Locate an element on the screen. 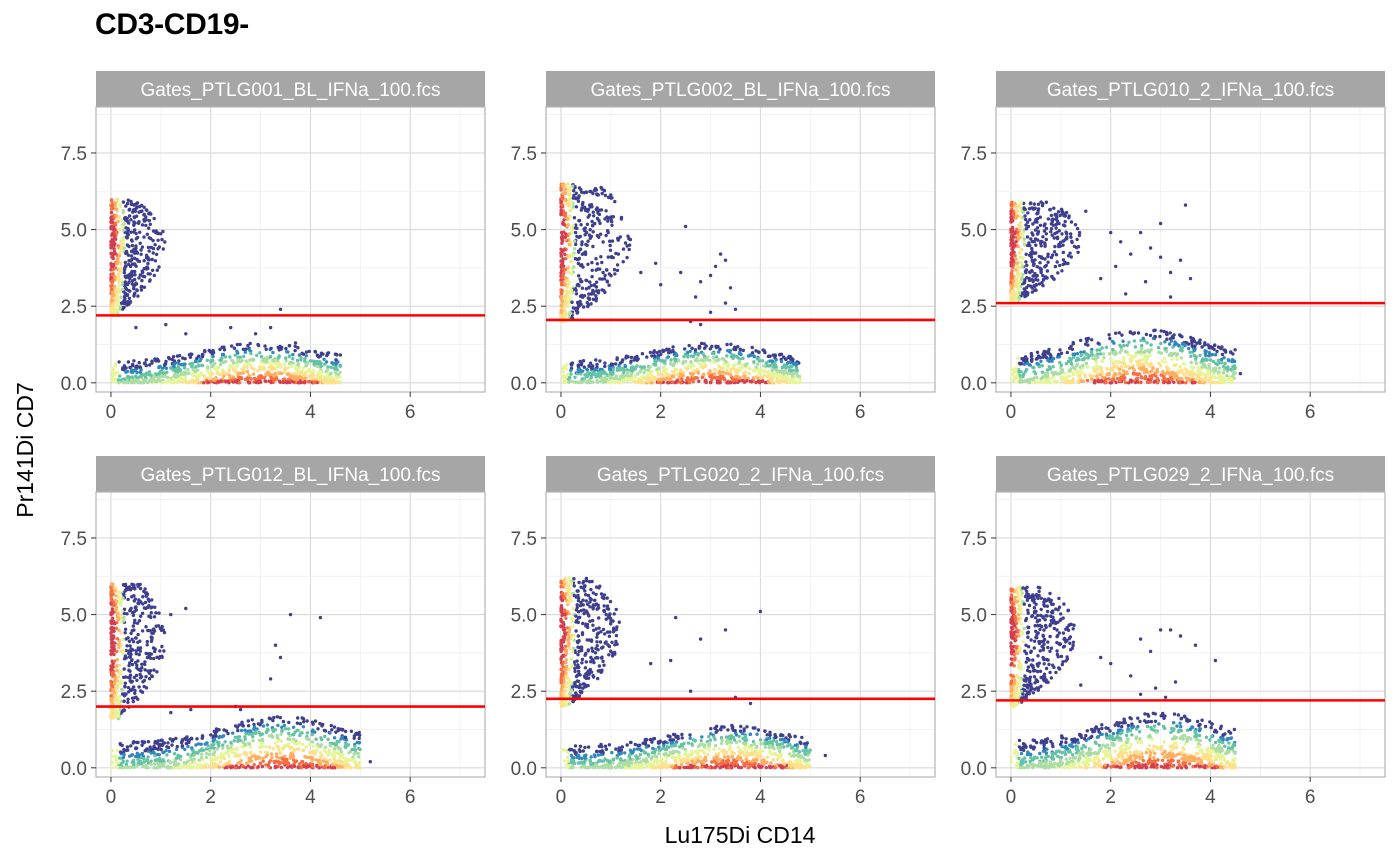 This screenshot has height=865, width=1400. facet-strip is located at coordinates (740, 89).